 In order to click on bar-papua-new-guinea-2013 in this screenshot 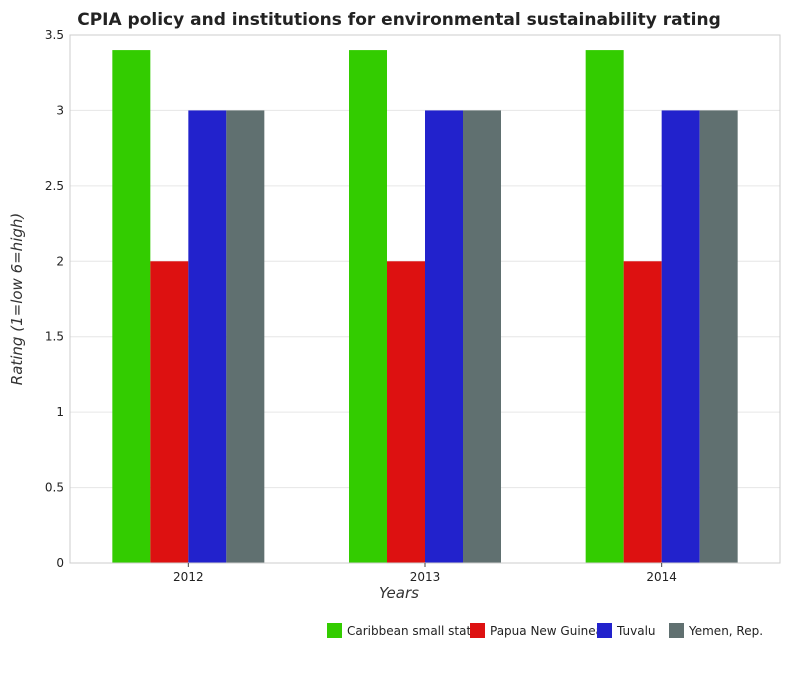, I will do `click(406, 412)`.